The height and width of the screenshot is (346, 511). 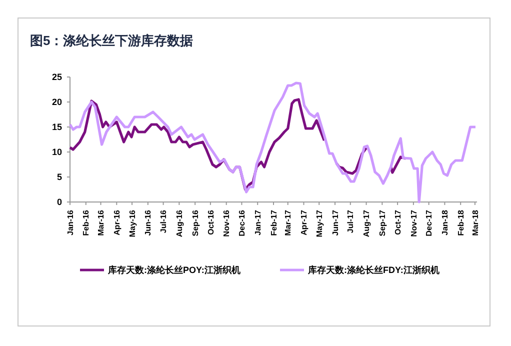 What do you see at coordinates (57, 152) in the screenshot?
I see `y-tick-label: 10` at bounding box center [57, 152].